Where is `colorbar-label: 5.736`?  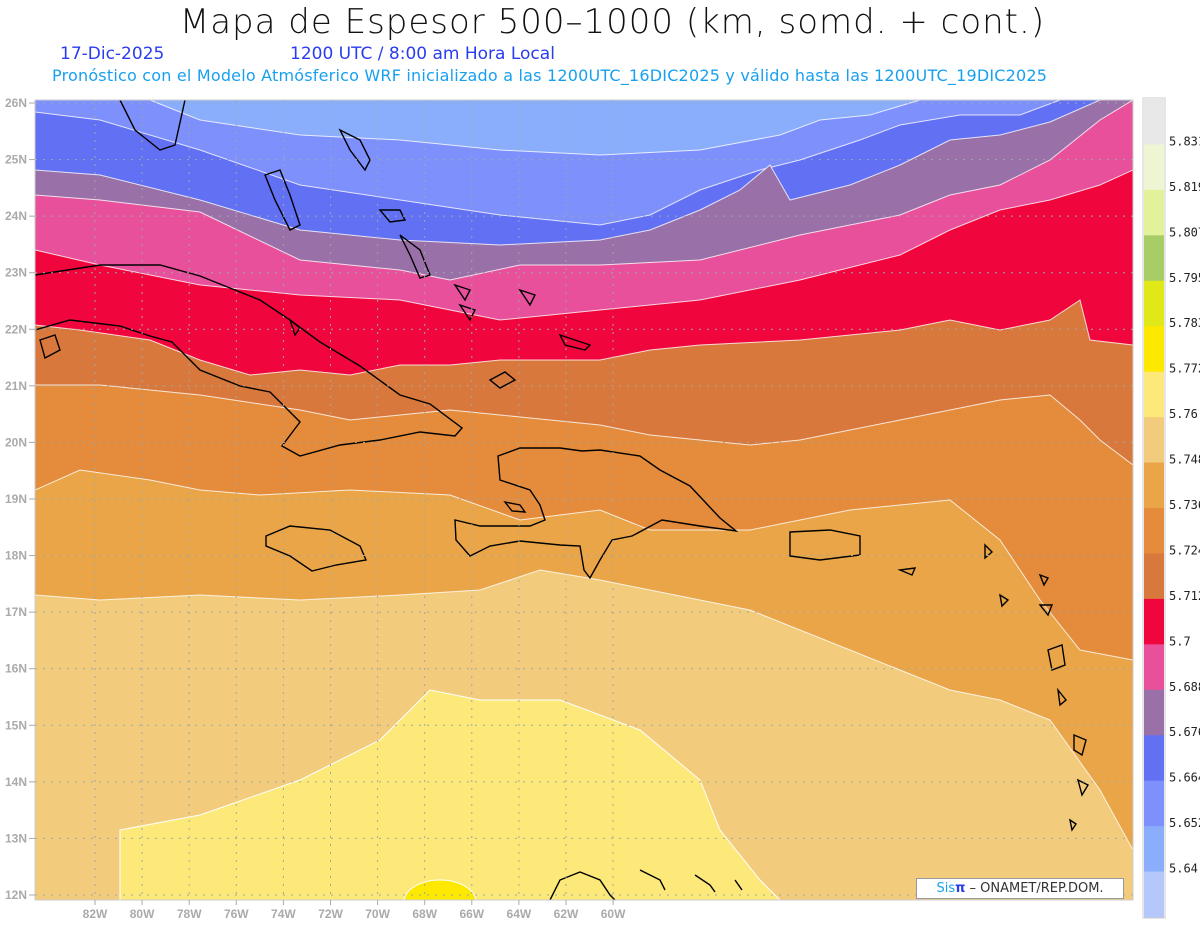 colorbar-label: 5.736 is located at coordinates (1184, 505).